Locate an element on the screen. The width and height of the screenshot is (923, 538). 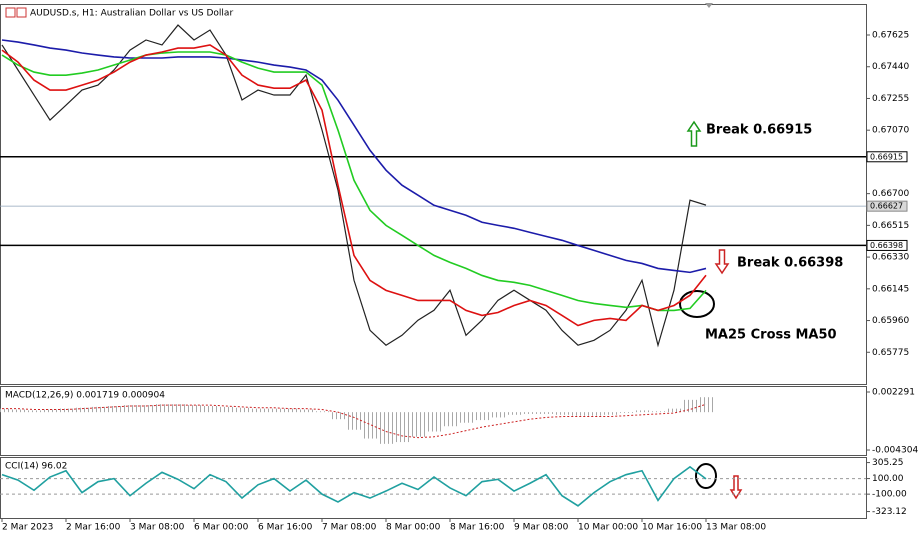
cci-panel is located at coordinates (433, 488).